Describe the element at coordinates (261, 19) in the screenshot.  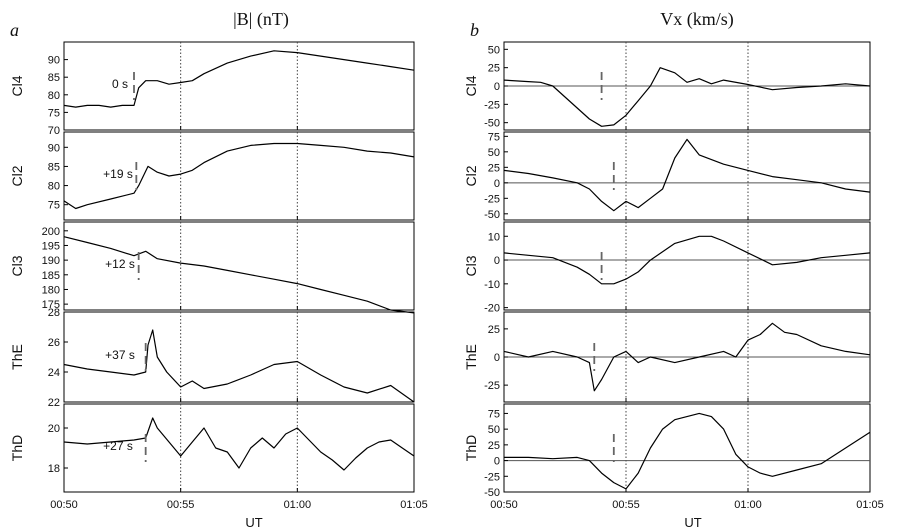
I see `panel-a-title: |B| (nT)` at that location.